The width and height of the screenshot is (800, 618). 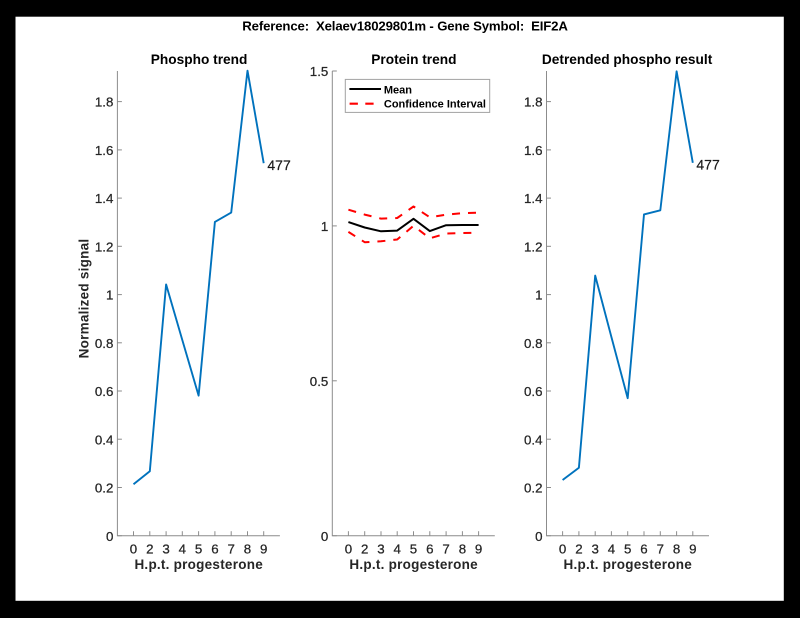 What do you see at coordinates (84, 299) in the screenshot?
I see `svg-text: Normalized signal` at bounding box center [84, 299].